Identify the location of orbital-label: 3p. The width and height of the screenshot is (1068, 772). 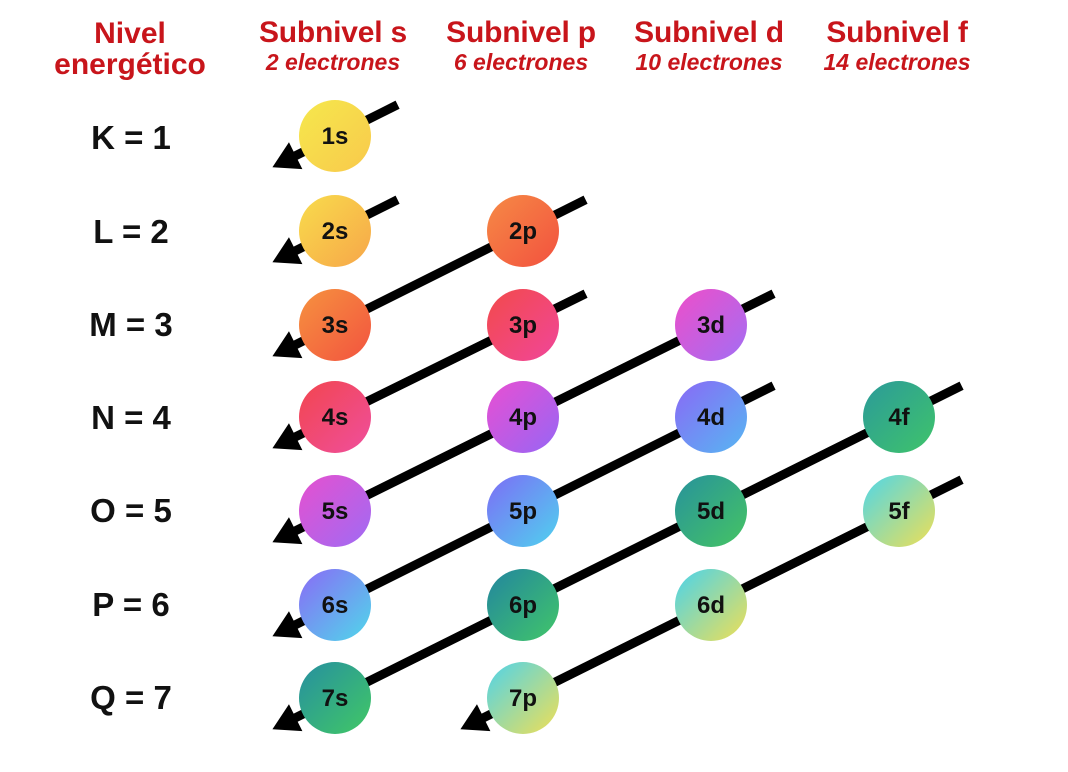
(523, 325).